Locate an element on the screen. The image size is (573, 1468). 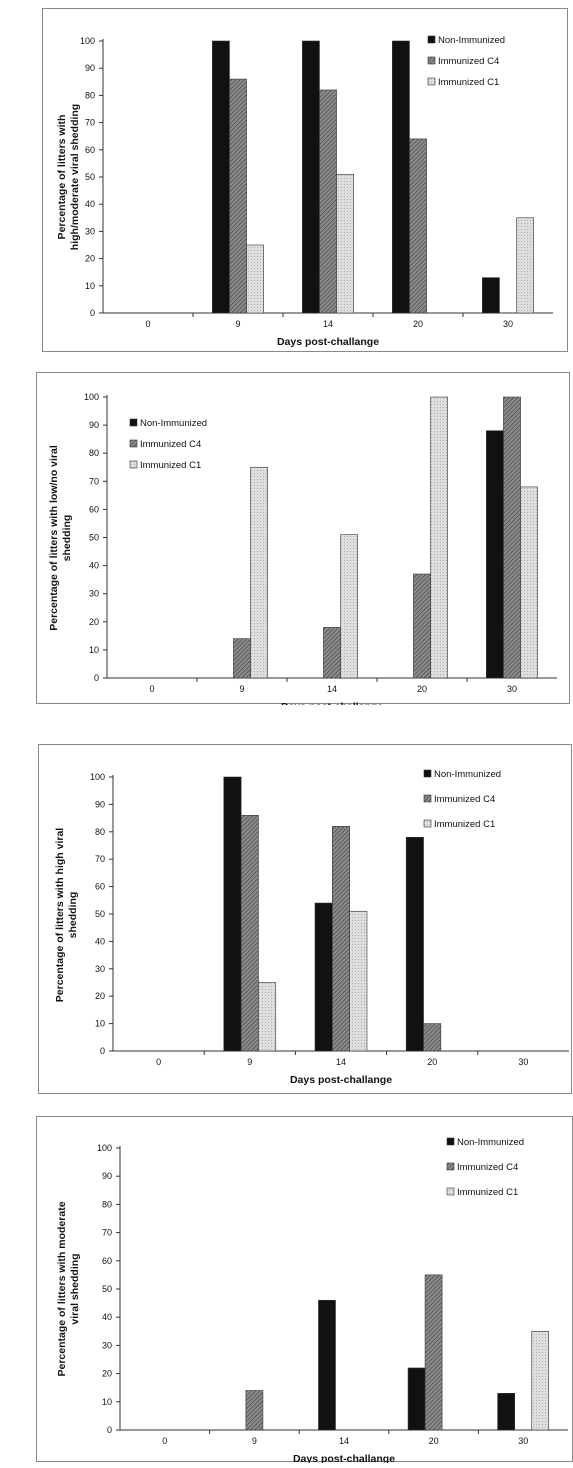
y-tick-label: 20 is located at coordinates (94, 622).